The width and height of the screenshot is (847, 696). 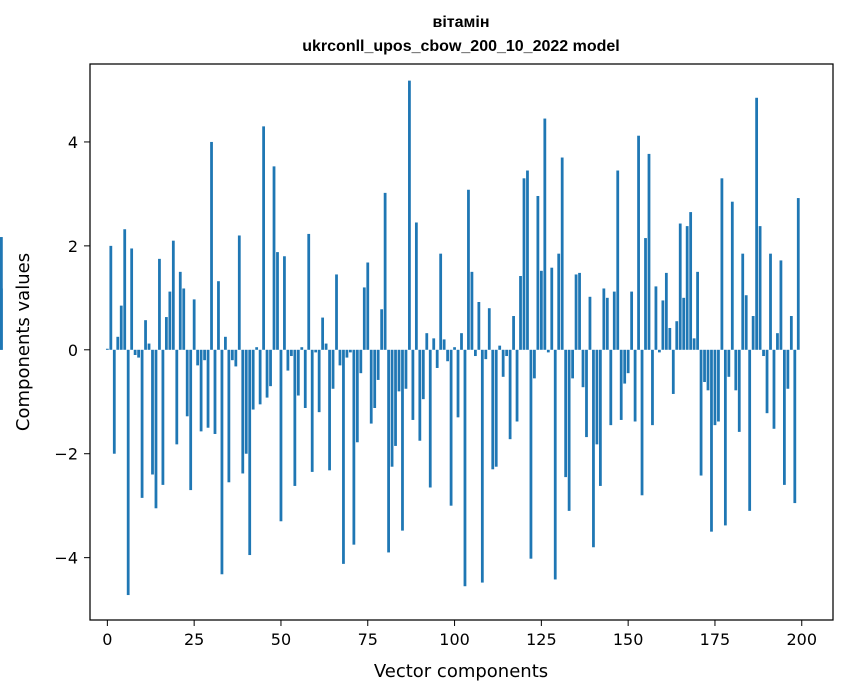 I want to click on chart-title: вітамін, so click(x=461, y=22).